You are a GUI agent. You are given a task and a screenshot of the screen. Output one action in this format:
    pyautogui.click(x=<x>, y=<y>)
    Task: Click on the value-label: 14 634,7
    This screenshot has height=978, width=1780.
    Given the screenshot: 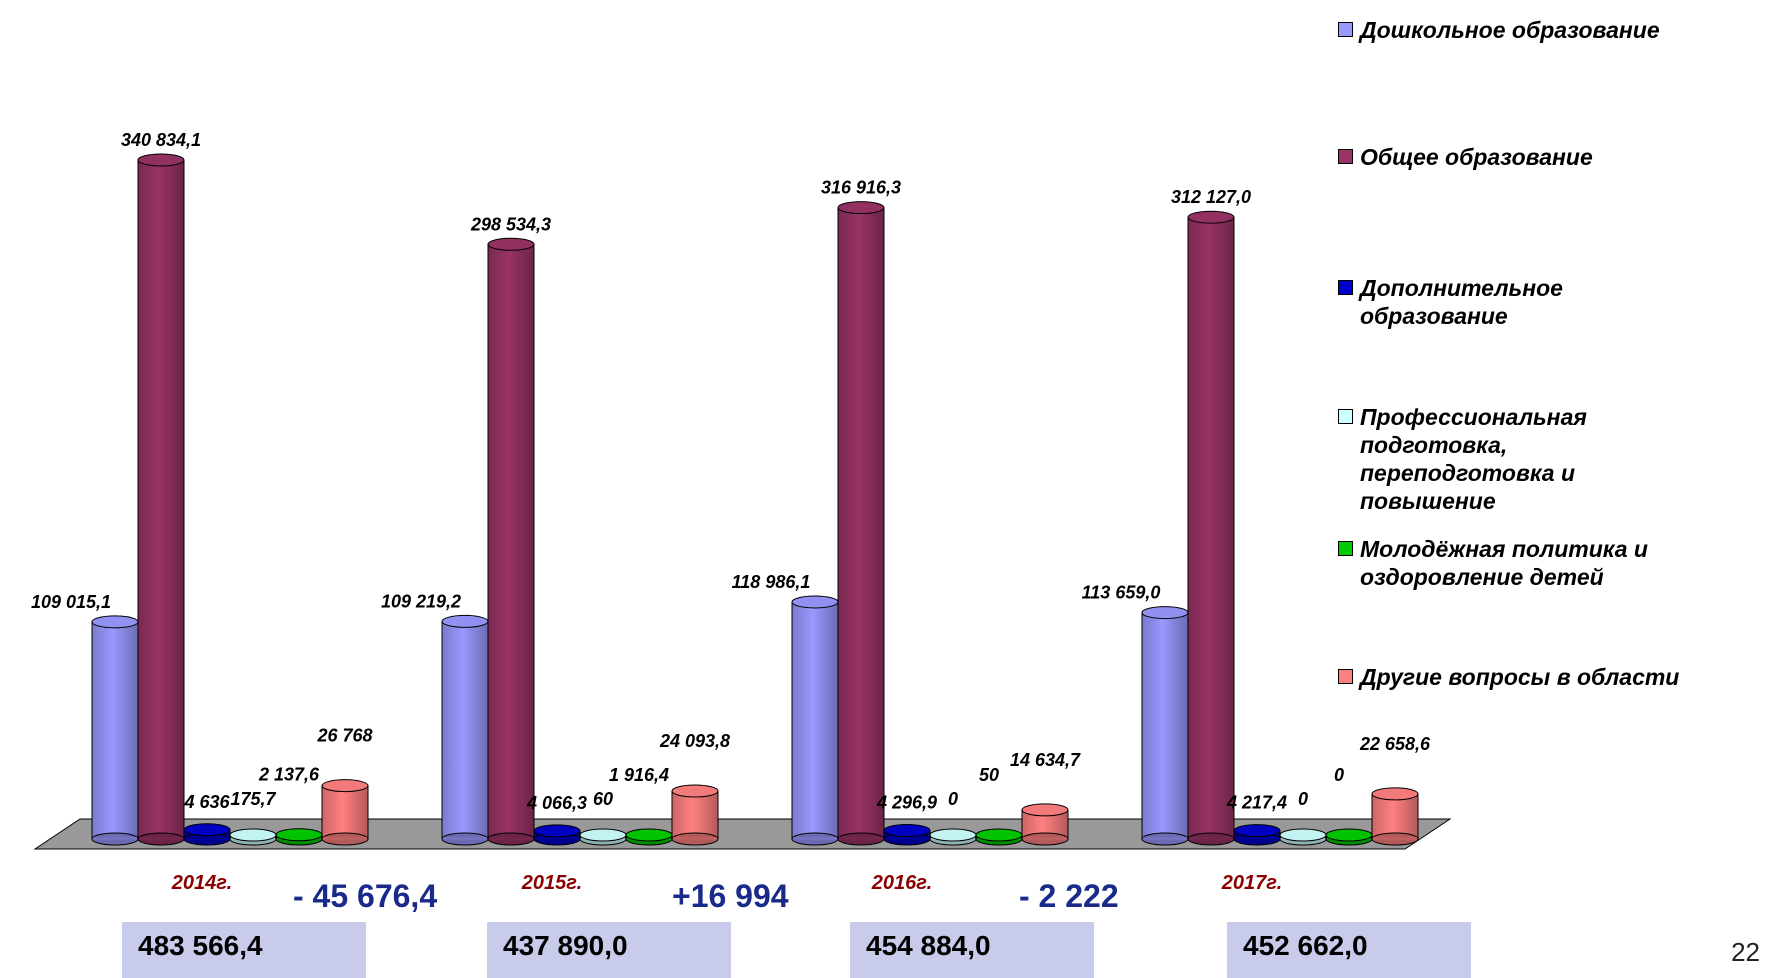 What is the action you would take?
    pyautogui.click(x=1045, y=760)
    